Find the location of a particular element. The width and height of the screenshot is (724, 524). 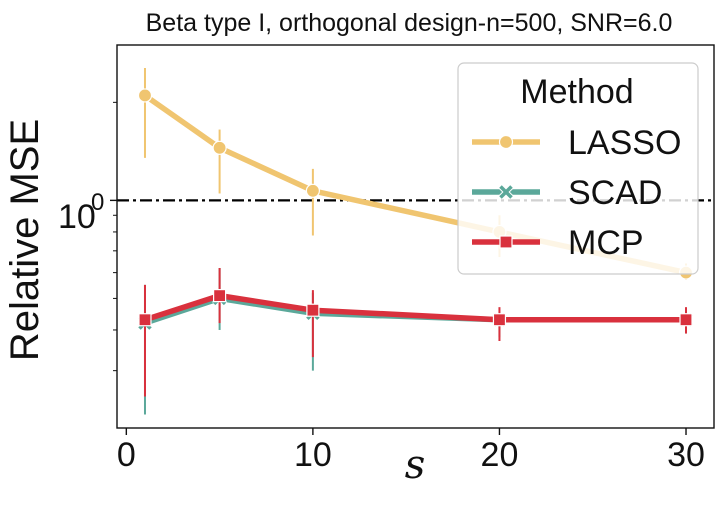

y-tick-label-base: 10 is located at coordinates (77, 217).